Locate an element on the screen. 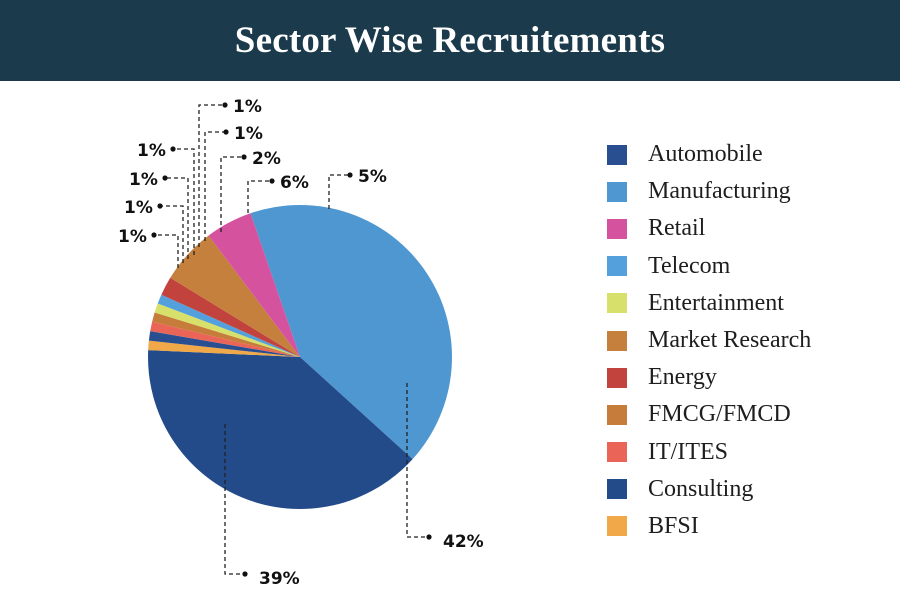 The image size is (900, 600). leader-line-market-research is located at coordinates (259, 196).